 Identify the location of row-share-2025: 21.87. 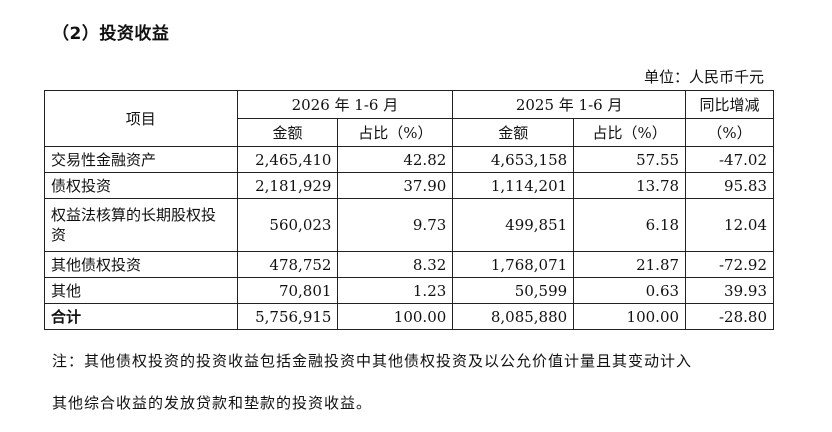
(630, 264).